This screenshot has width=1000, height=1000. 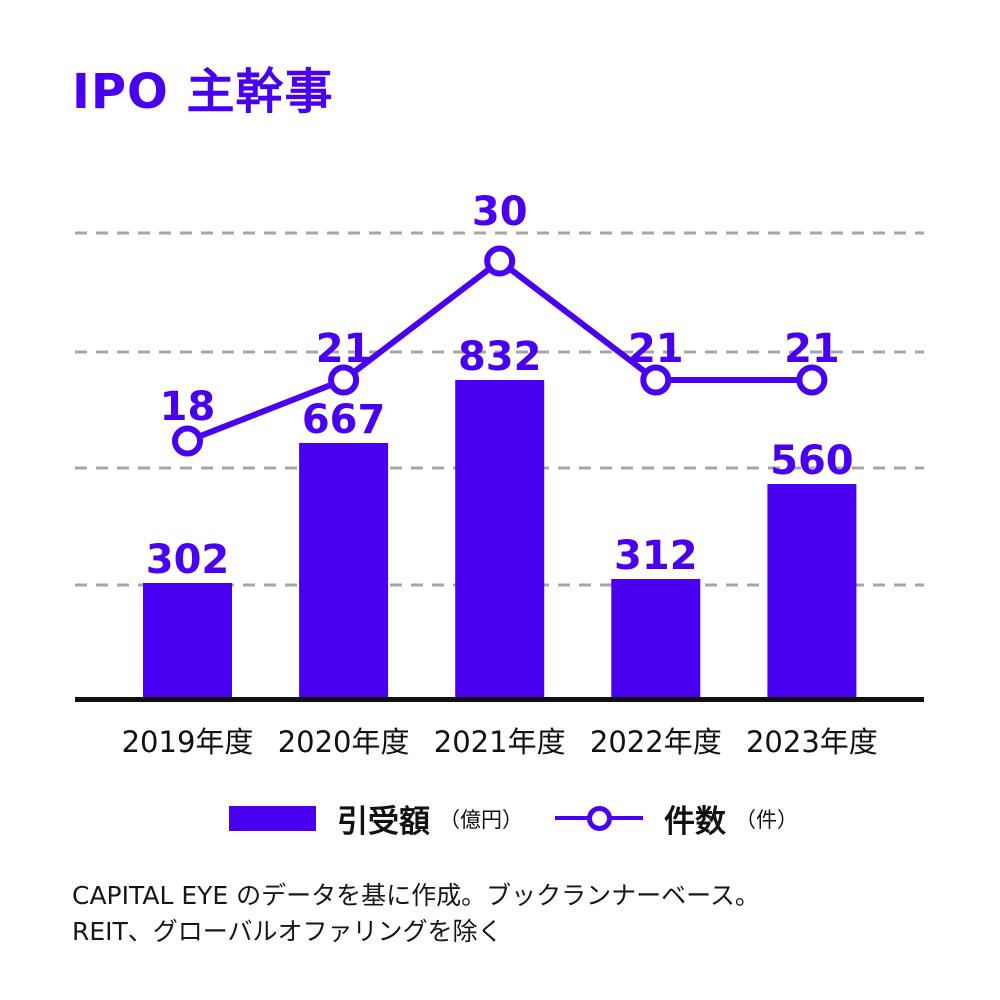 What do you see at coordinates (766, 819) in the screenshot?
I see `legend-line-unit: （件）` at bounding box center [766, 819].